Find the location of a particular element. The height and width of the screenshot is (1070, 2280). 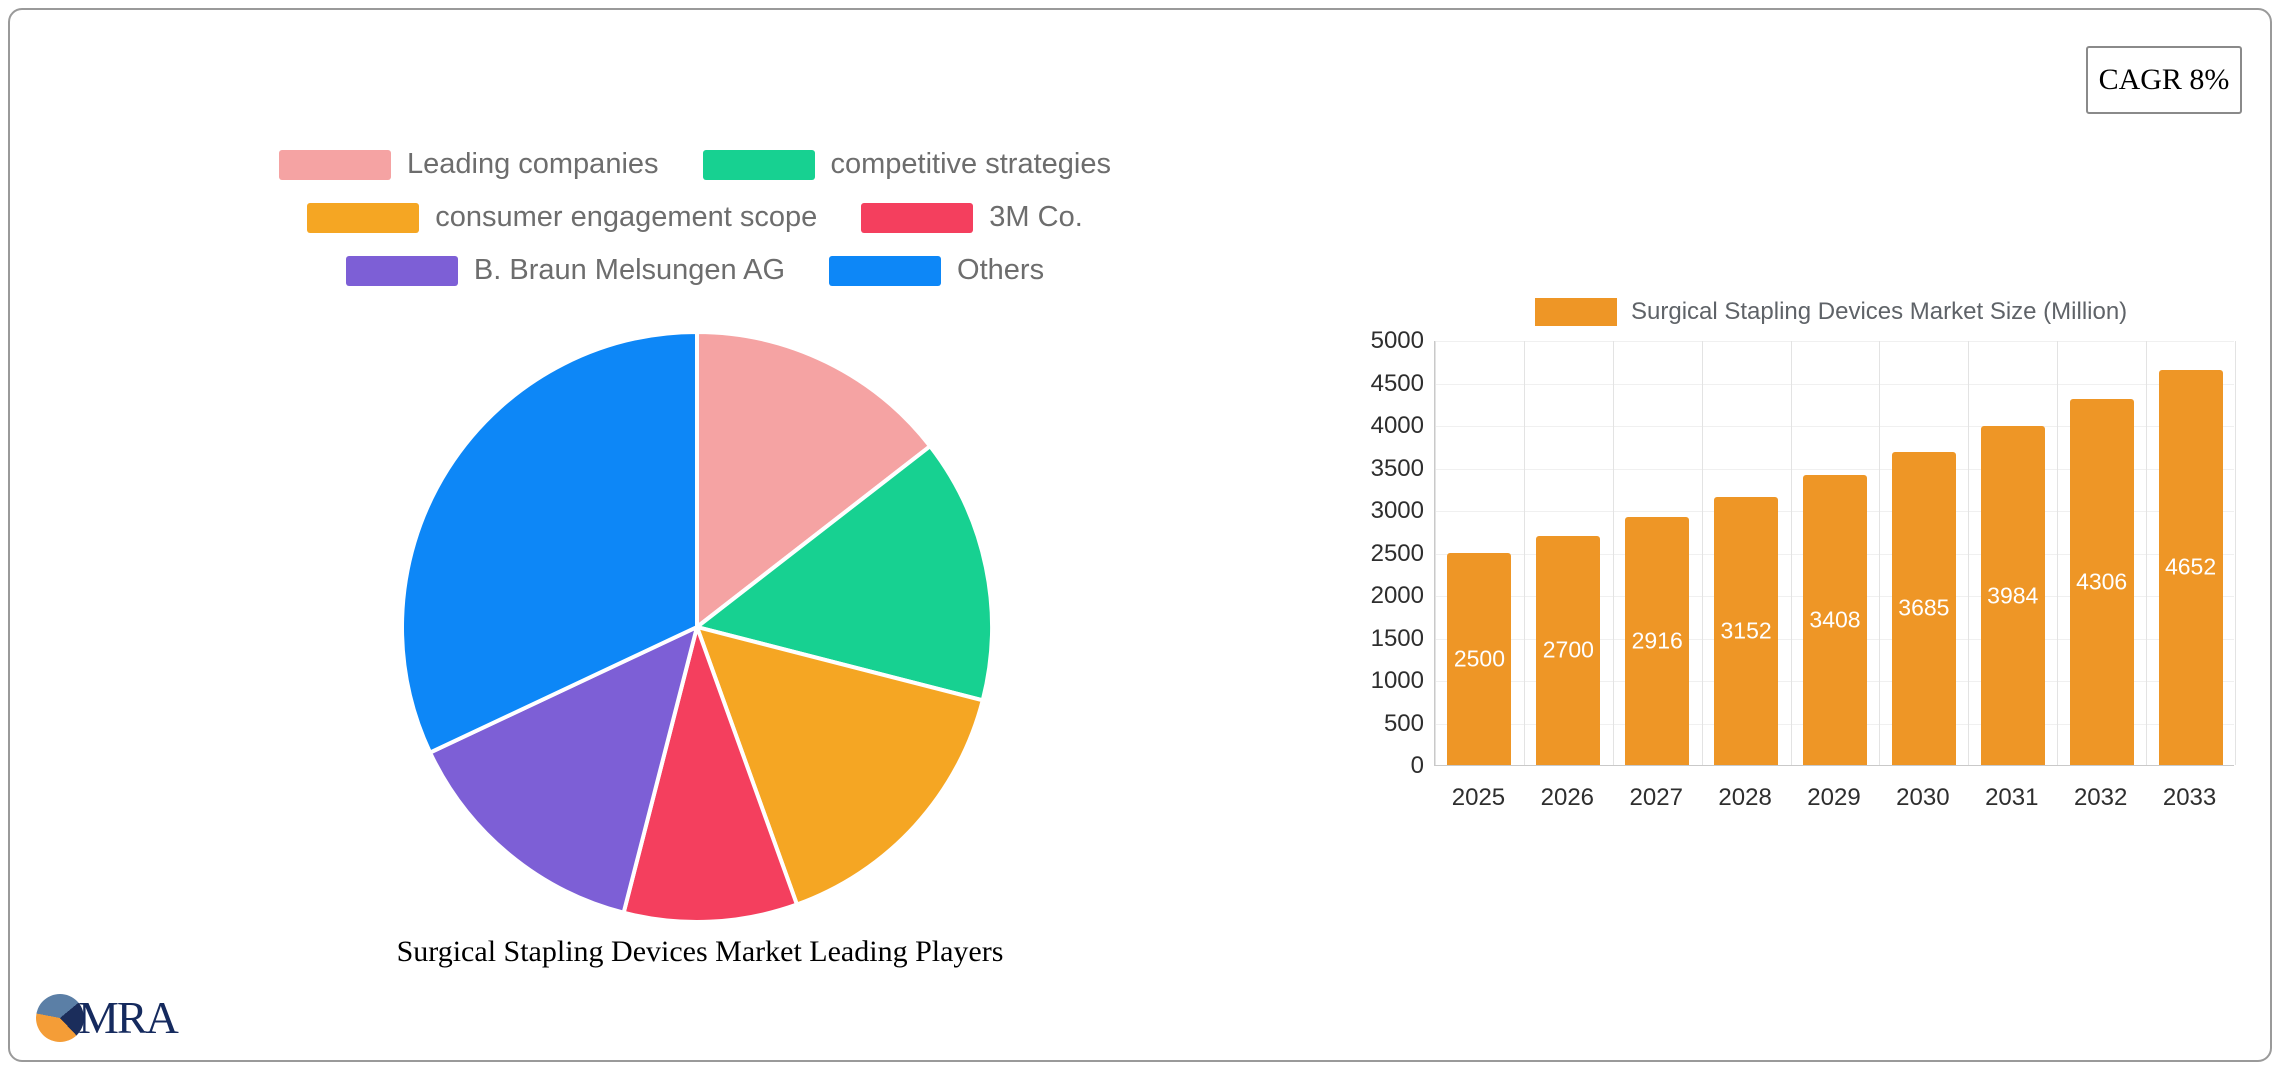

bar-legend-swatch is located at coordinates (1576, 312).